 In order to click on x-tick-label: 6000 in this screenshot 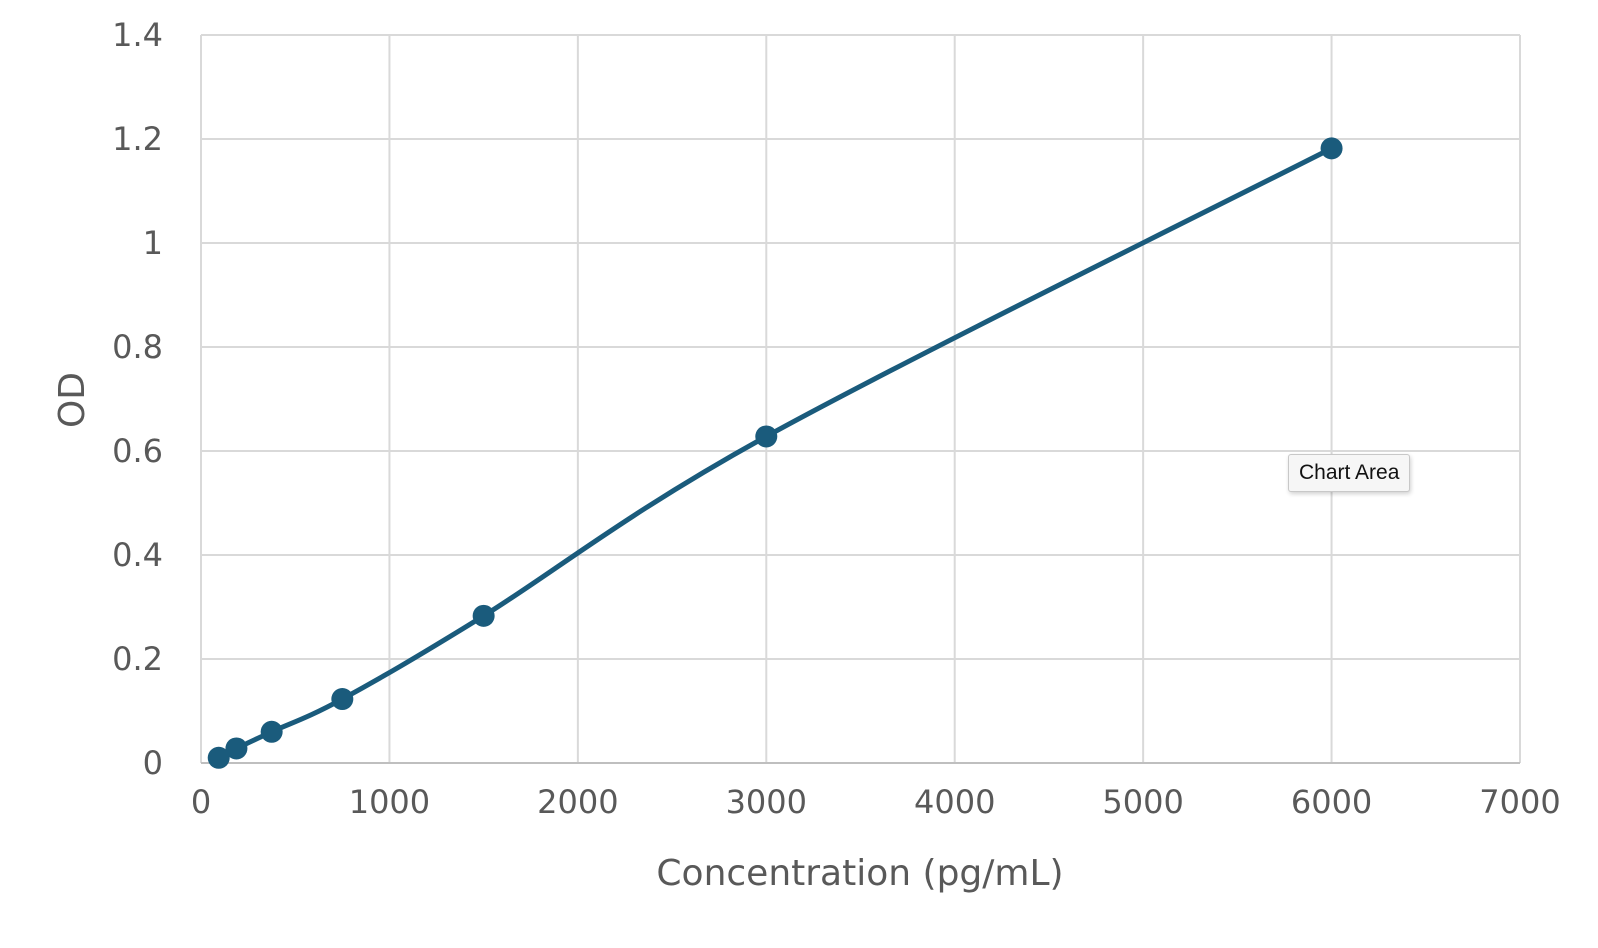, I will do `click(1331, 802)`.